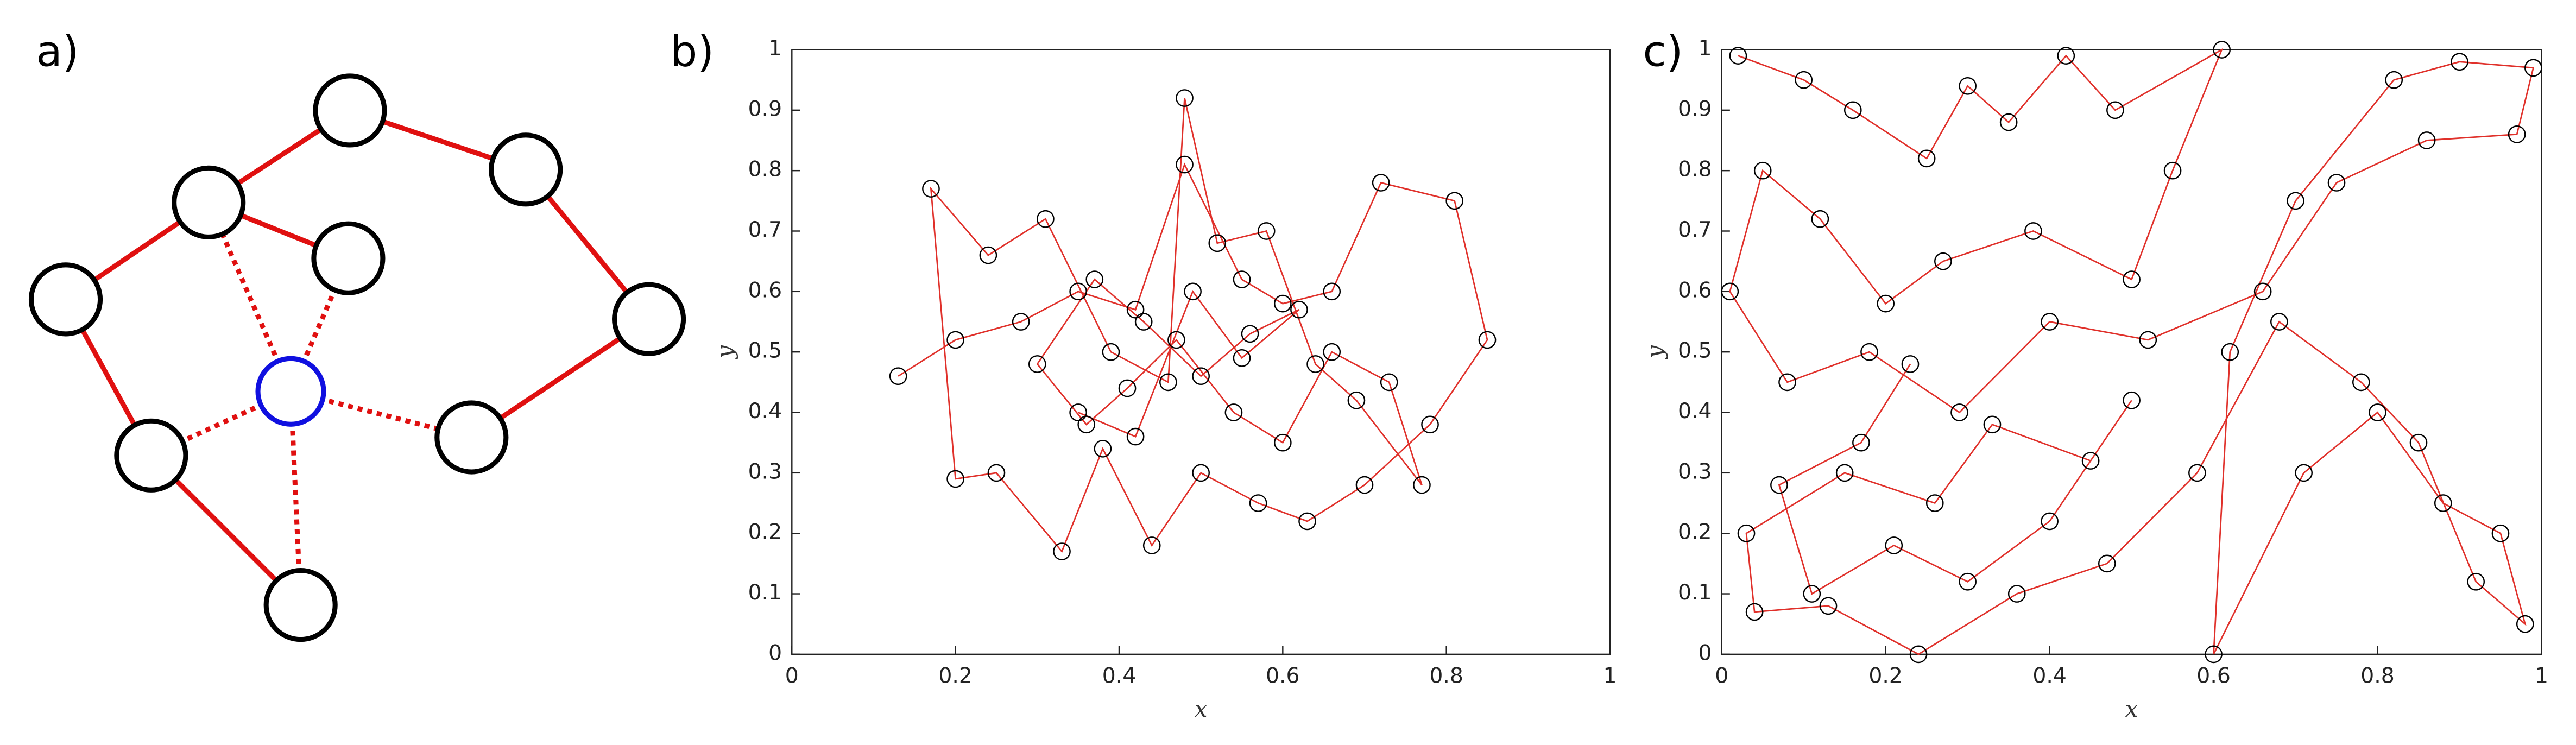 The height and width of the screenshot is (745, 2576). I want to click on y-tick-label: 0.2, so click(1695, 532).